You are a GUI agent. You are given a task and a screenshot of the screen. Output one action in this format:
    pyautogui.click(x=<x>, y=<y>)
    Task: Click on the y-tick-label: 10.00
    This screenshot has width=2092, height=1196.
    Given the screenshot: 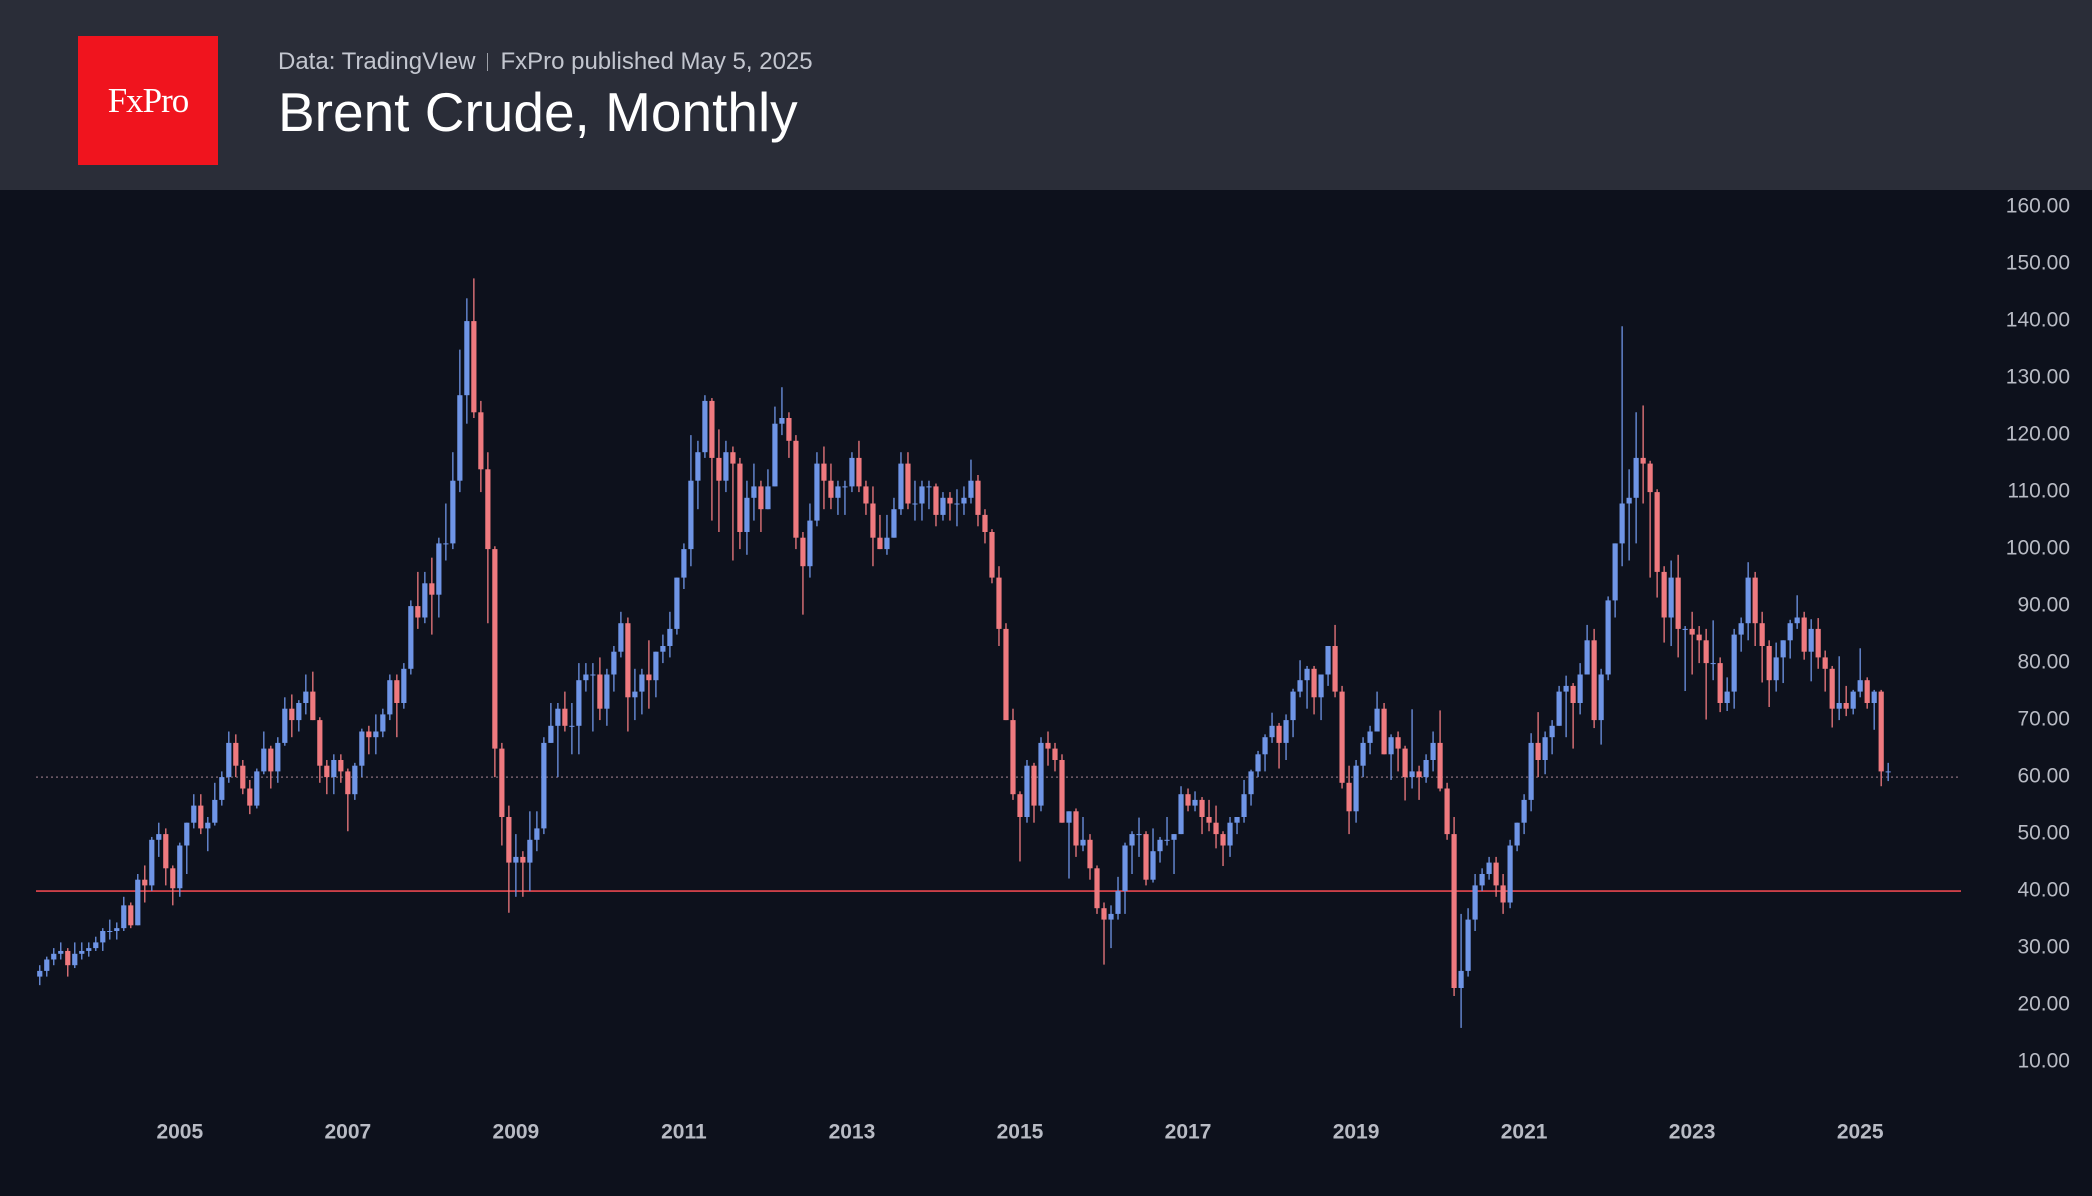 What is the action you would take?
    pyautogui.click(x=2043, y=1061)
    